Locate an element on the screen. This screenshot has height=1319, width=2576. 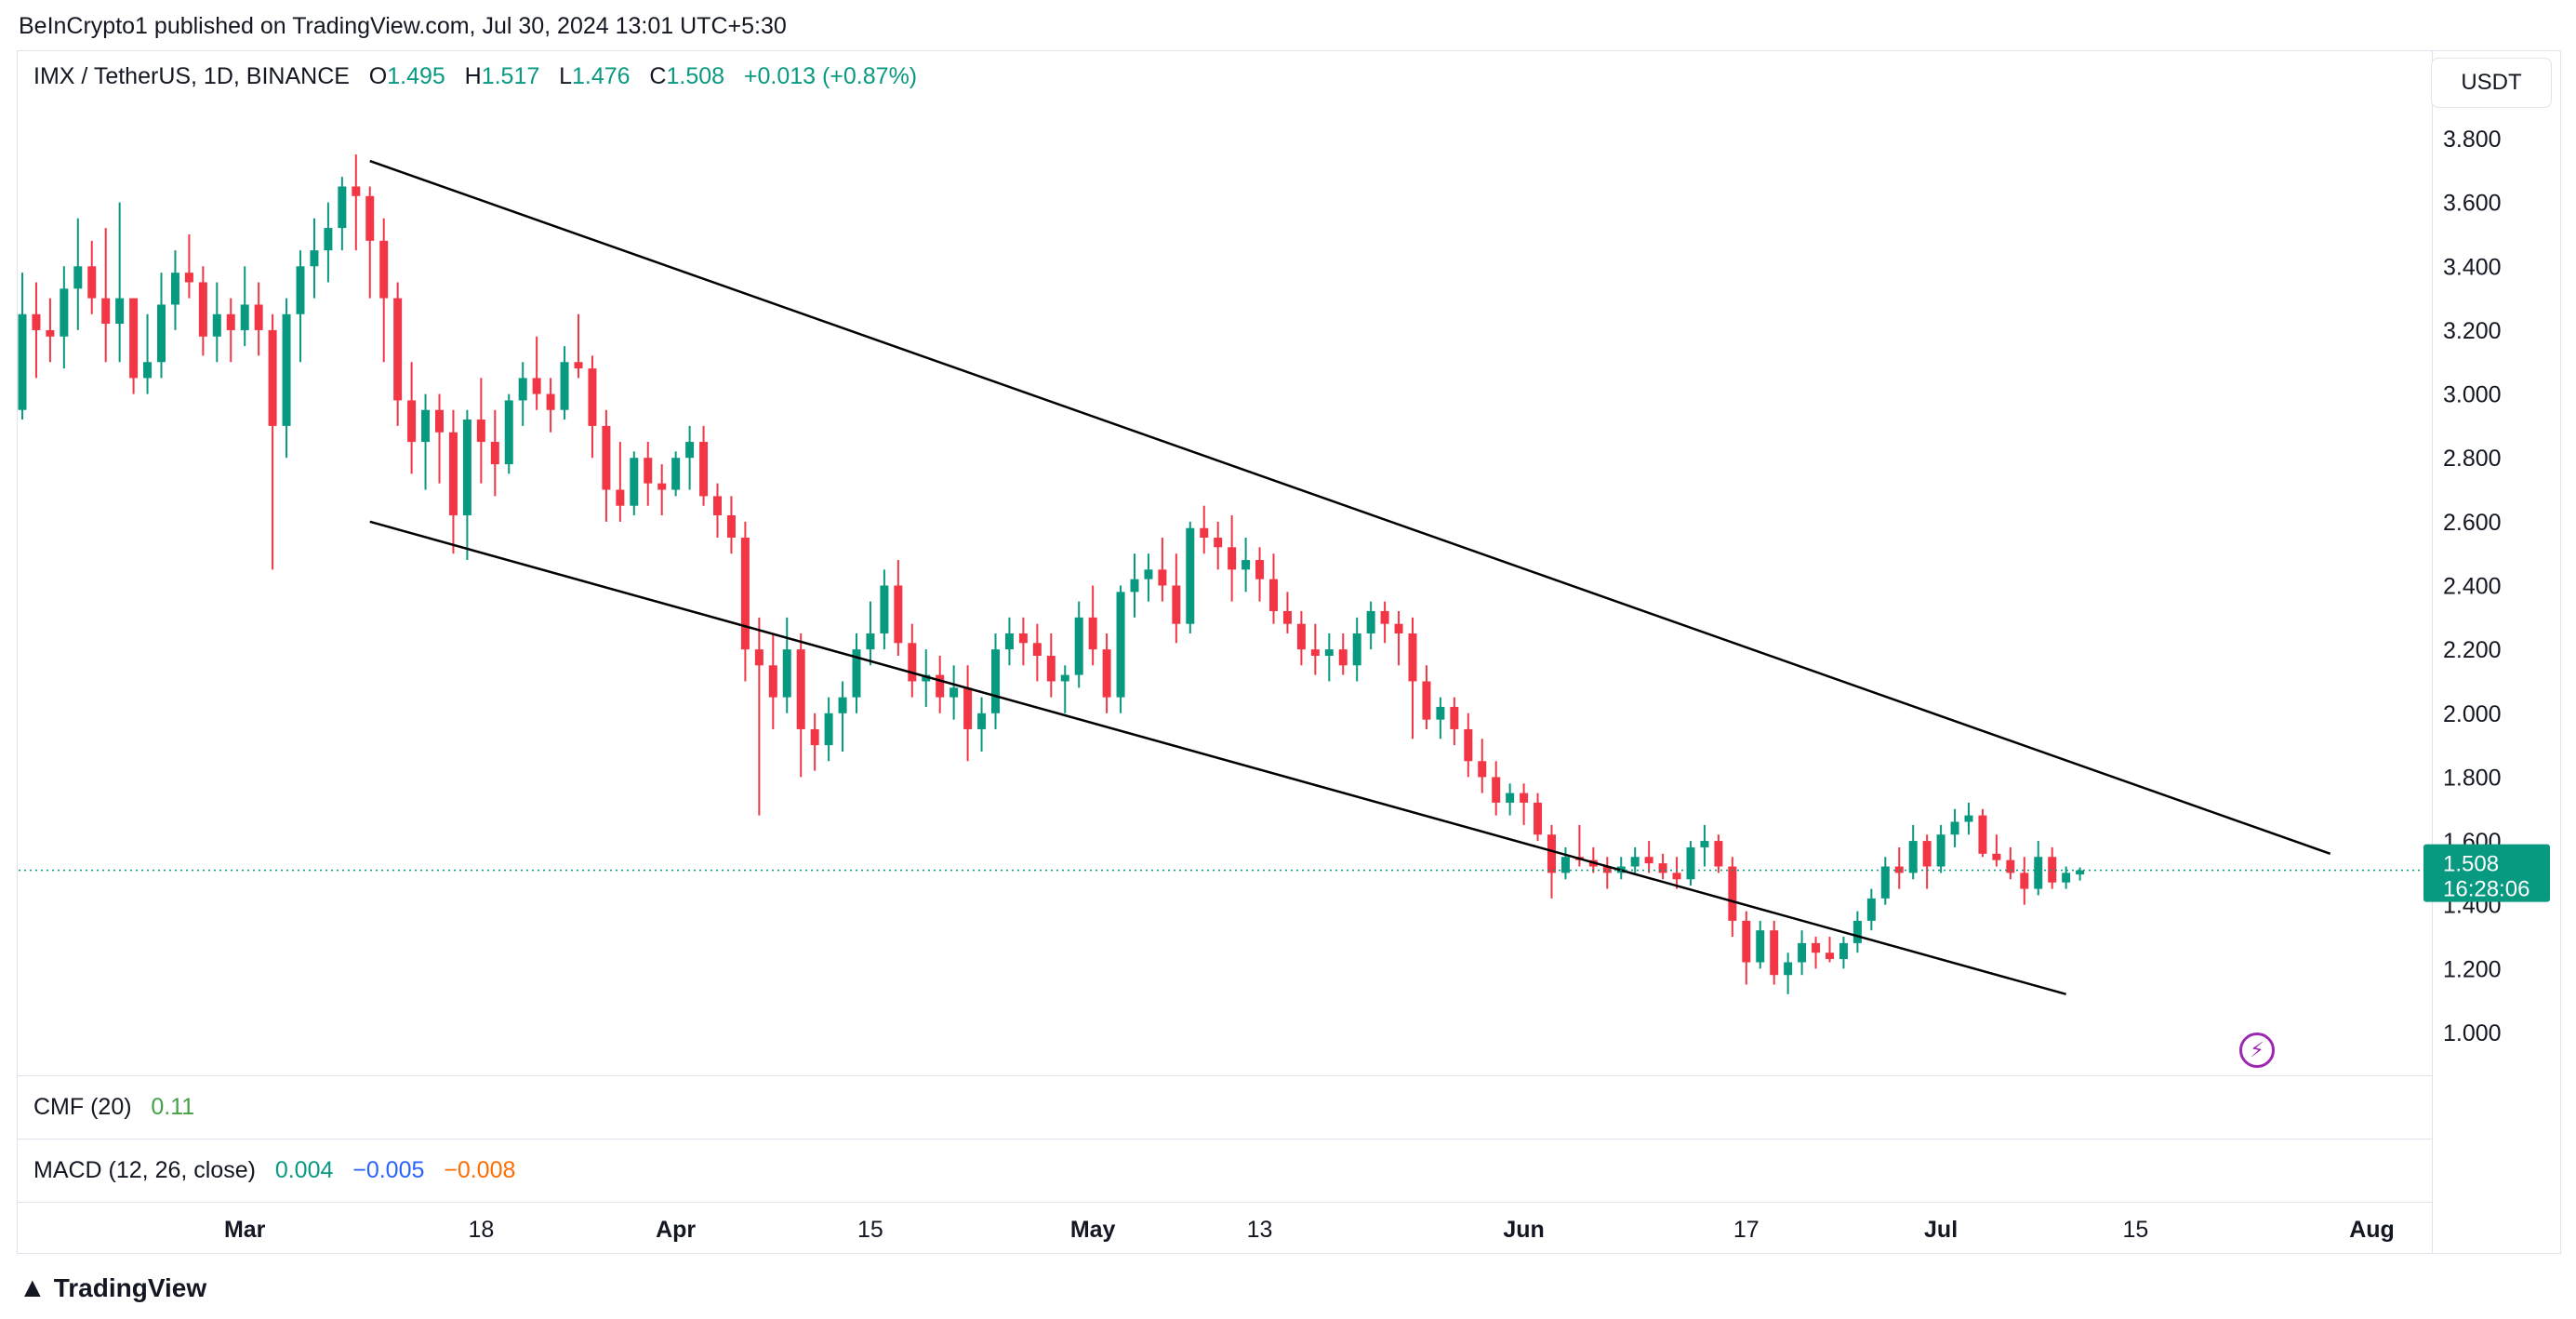
currency-button: USDT is located at coordinates (2491, 83).